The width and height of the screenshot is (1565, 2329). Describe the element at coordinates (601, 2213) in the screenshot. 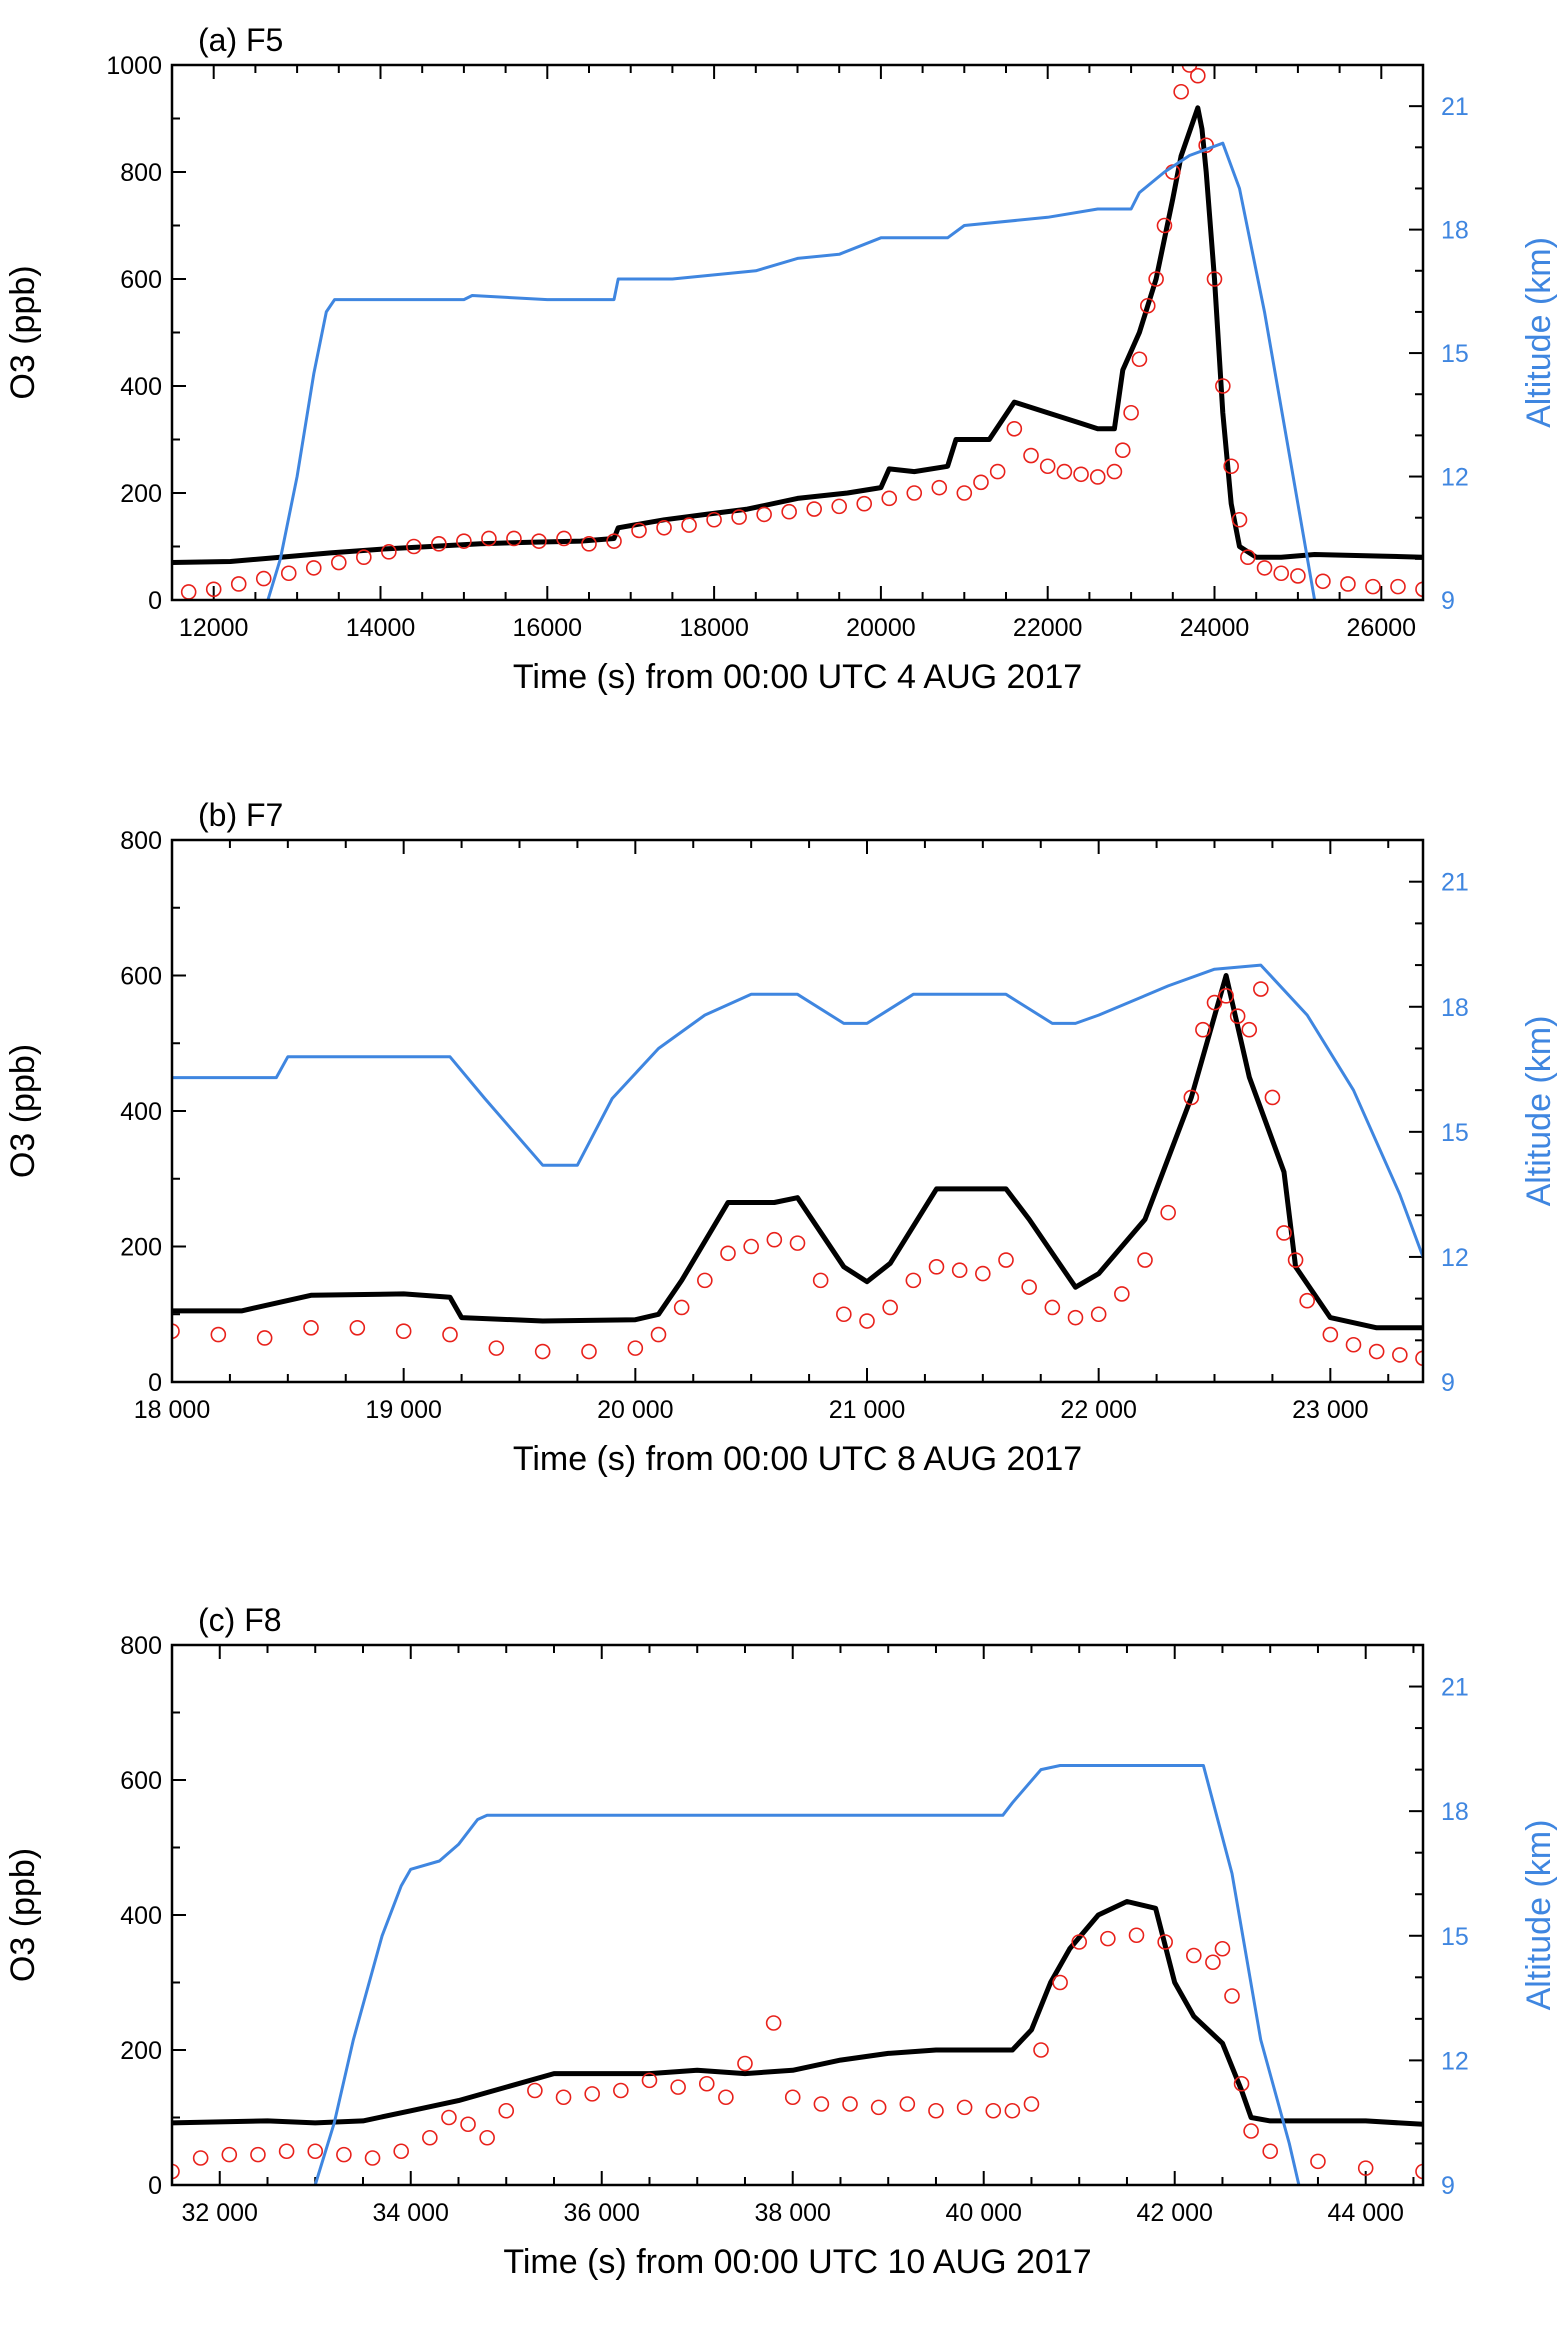

I see `x-tick-label: 36 000` at that location.